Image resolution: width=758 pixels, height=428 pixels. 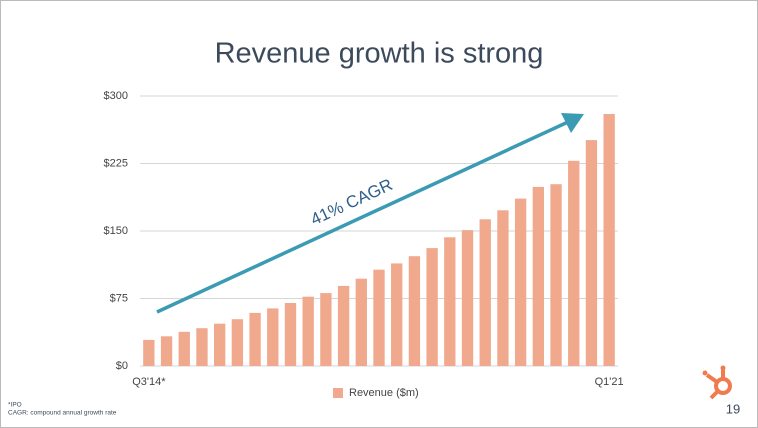 I want to click on y-tick-label: $225, so click(x=116, y=163).